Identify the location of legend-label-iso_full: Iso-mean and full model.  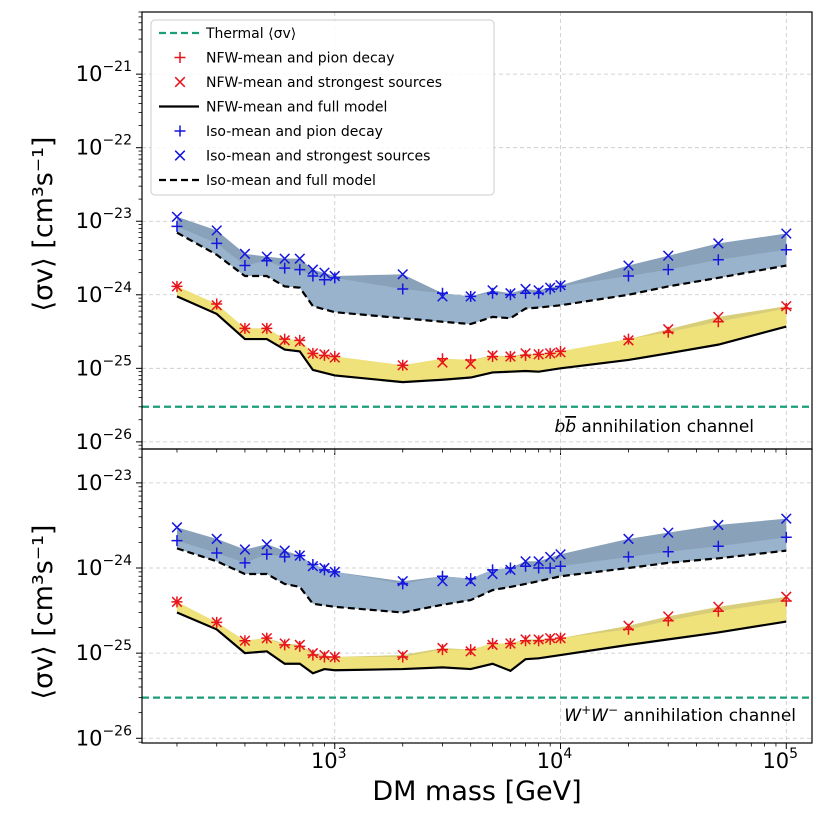
(291, 181).